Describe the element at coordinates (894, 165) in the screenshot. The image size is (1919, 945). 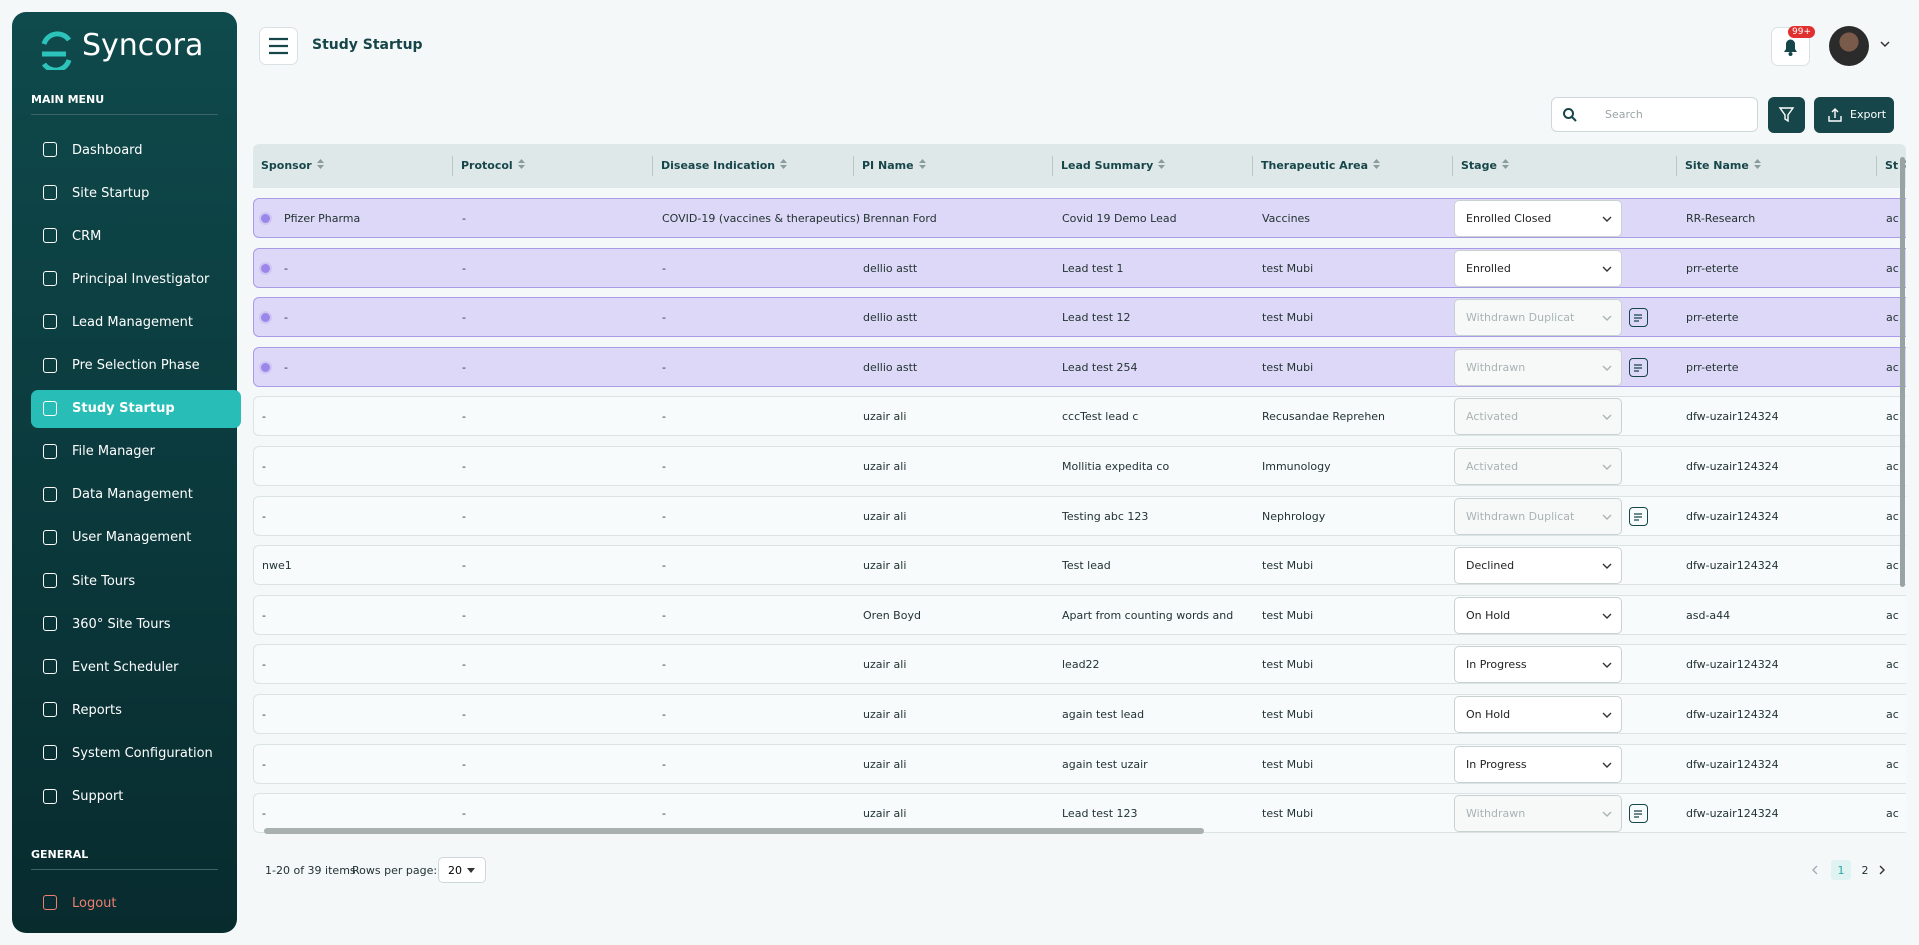
I see `column-header: PI Name` at that location.